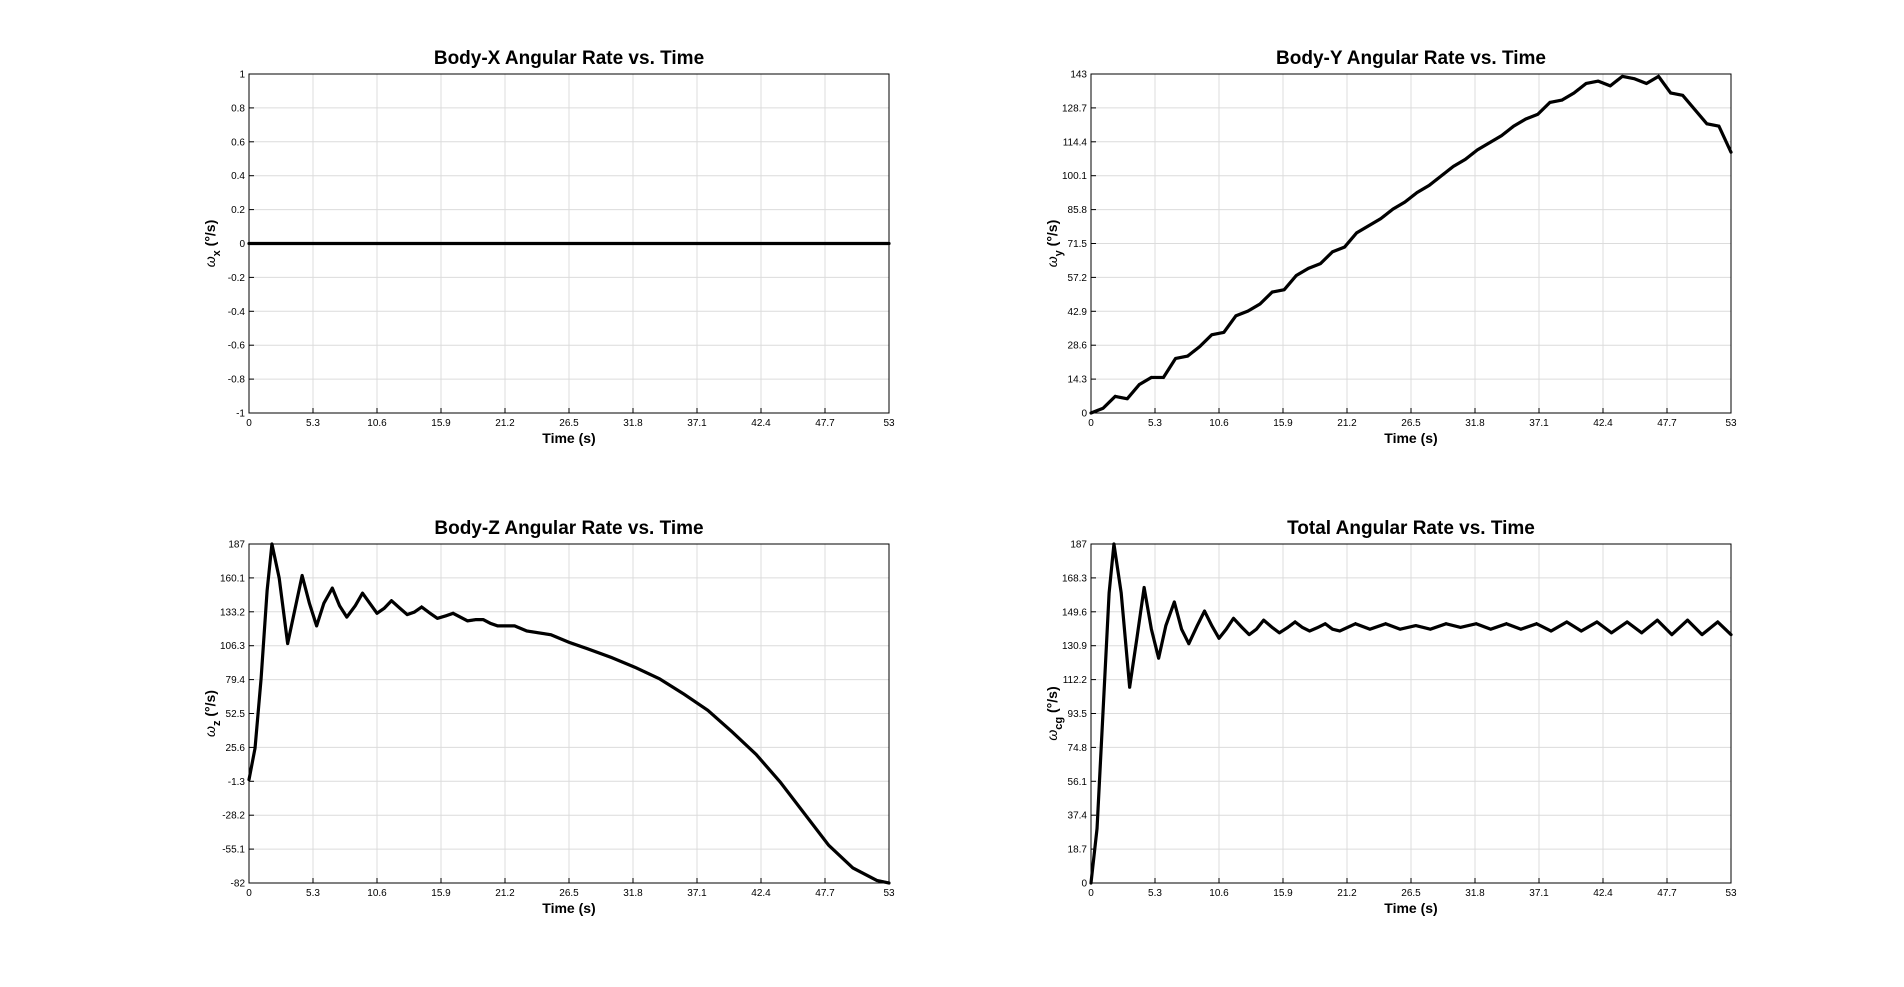  Describe the element at coordinates (233, 850) in the screenshot. I see `y-tick-label: -55.1` at that location.